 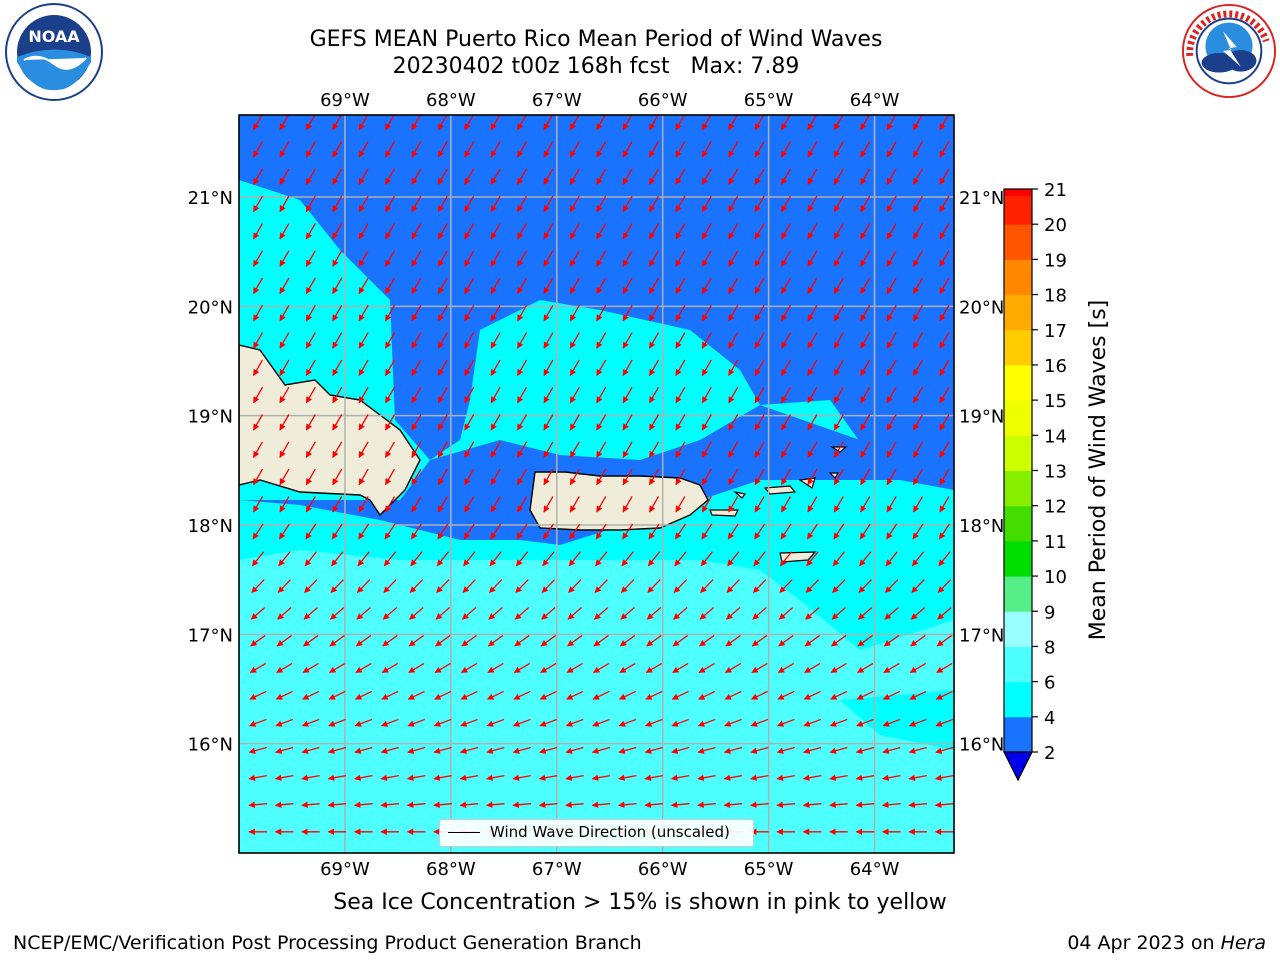 What do you see at coordinates (330, 430) in the screenshot?
I see `hispaniola-land` at bounding box center [330, 430].